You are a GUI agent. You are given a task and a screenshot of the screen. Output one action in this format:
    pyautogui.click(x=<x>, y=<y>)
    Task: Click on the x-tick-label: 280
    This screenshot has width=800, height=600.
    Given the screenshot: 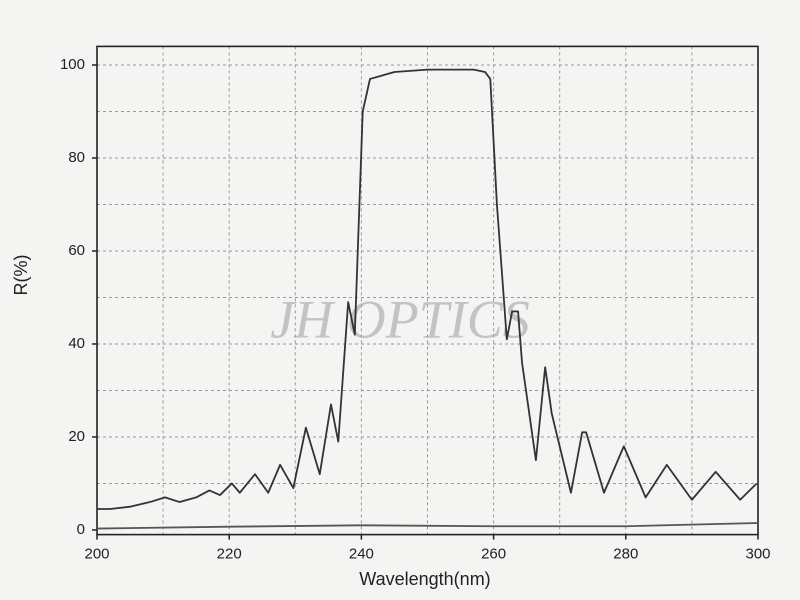 What is the action you would take?
    pyautogui.click(x=625, y=554)
    